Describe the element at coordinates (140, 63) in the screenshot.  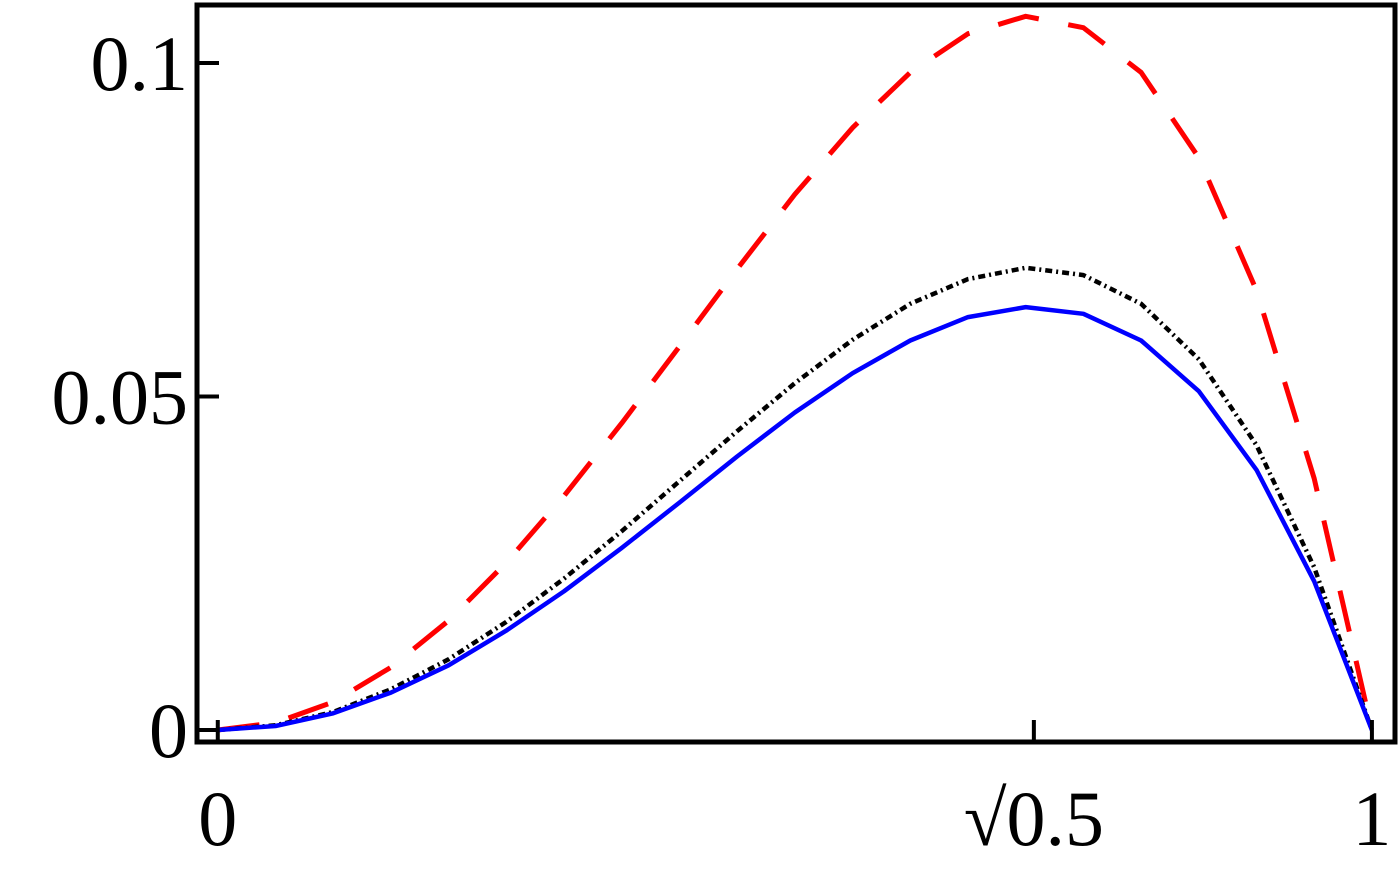
I see `y-tick-label: 0.1` at that location.